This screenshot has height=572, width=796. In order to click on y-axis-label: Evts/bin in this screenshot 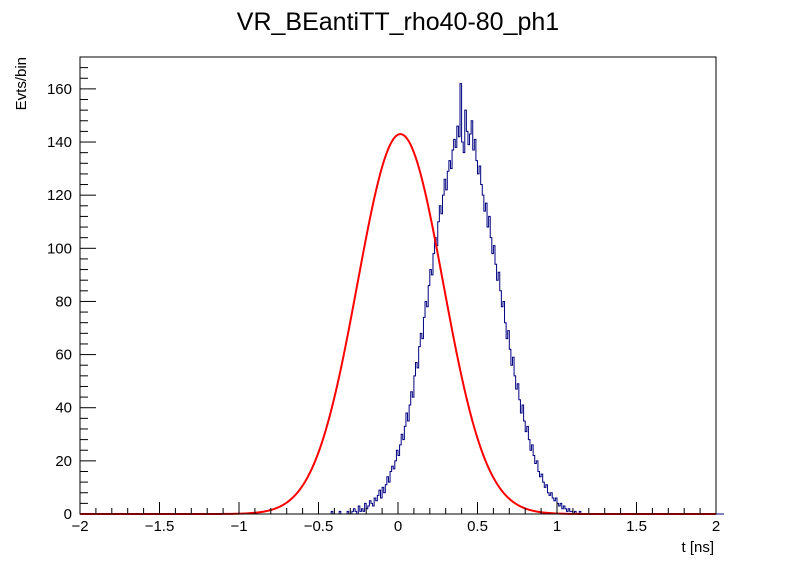, I will do `click(21, 83)`.